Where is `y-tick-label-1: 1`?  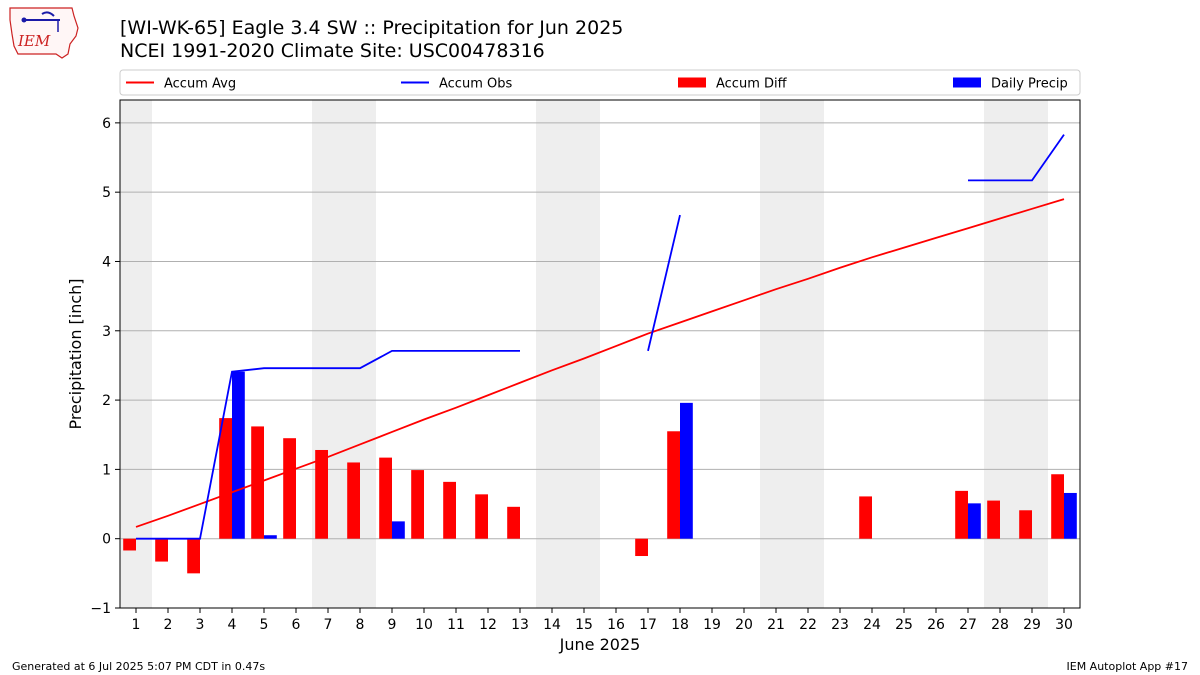
y-tick-label-1: 1 is located at coordinates (106, 470).